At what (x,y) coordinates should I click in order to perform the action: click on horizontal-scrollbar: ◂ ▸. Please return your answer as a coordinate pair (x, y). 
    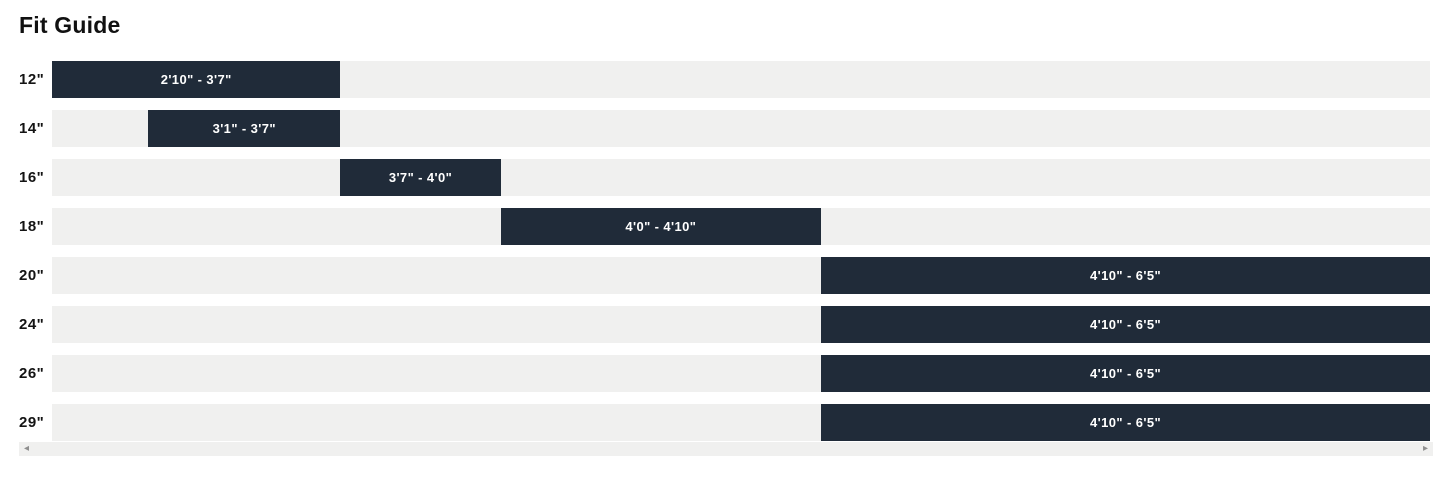
    Looking at the image, I should click on (726, 449).